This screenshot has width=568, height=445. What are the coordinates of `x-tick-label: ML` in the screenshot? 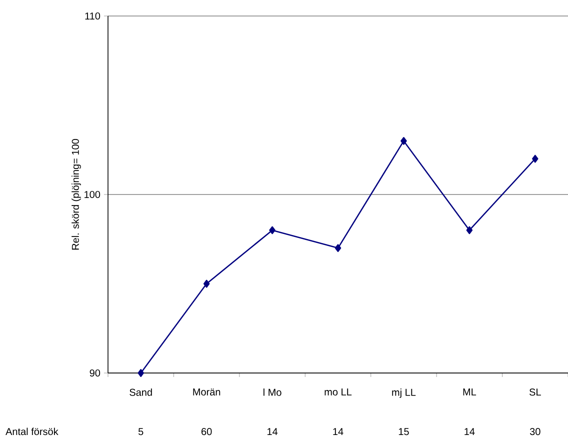 It's located at (469, 392).